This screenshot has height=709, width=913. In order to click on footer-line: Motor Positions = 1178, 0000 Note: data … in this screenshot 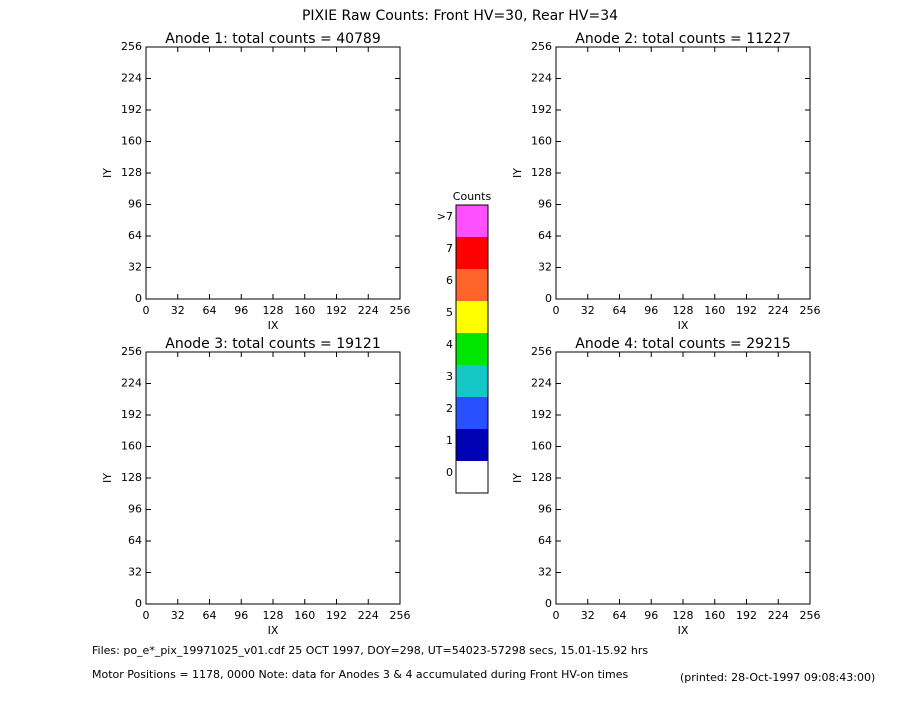, I will do `click(360, 674)`.